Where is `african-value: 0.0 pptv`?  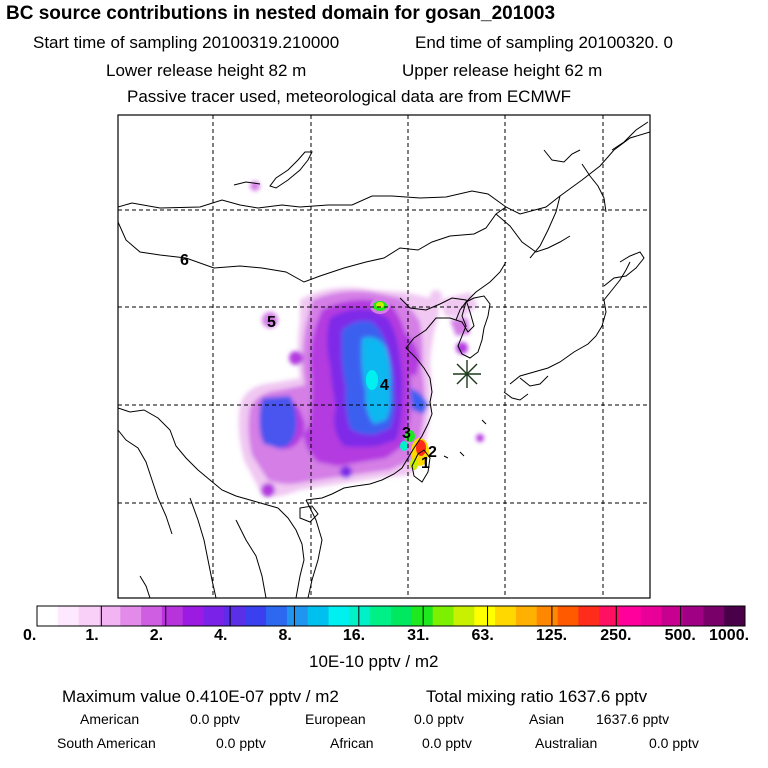
african-value: 0.0 pptv is located at coordinates (447, 743).